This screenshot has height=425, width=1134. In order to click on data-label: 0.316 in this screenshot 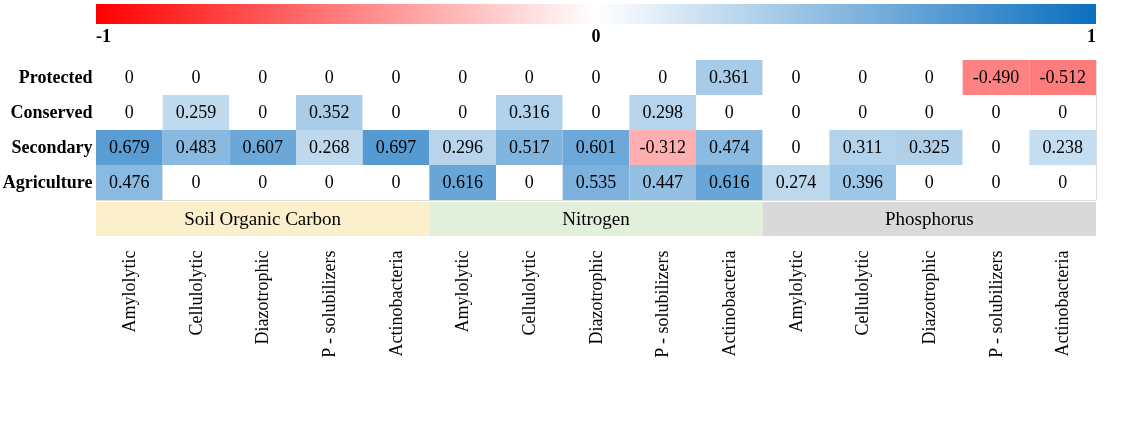, I will do `click(529, 111)`.